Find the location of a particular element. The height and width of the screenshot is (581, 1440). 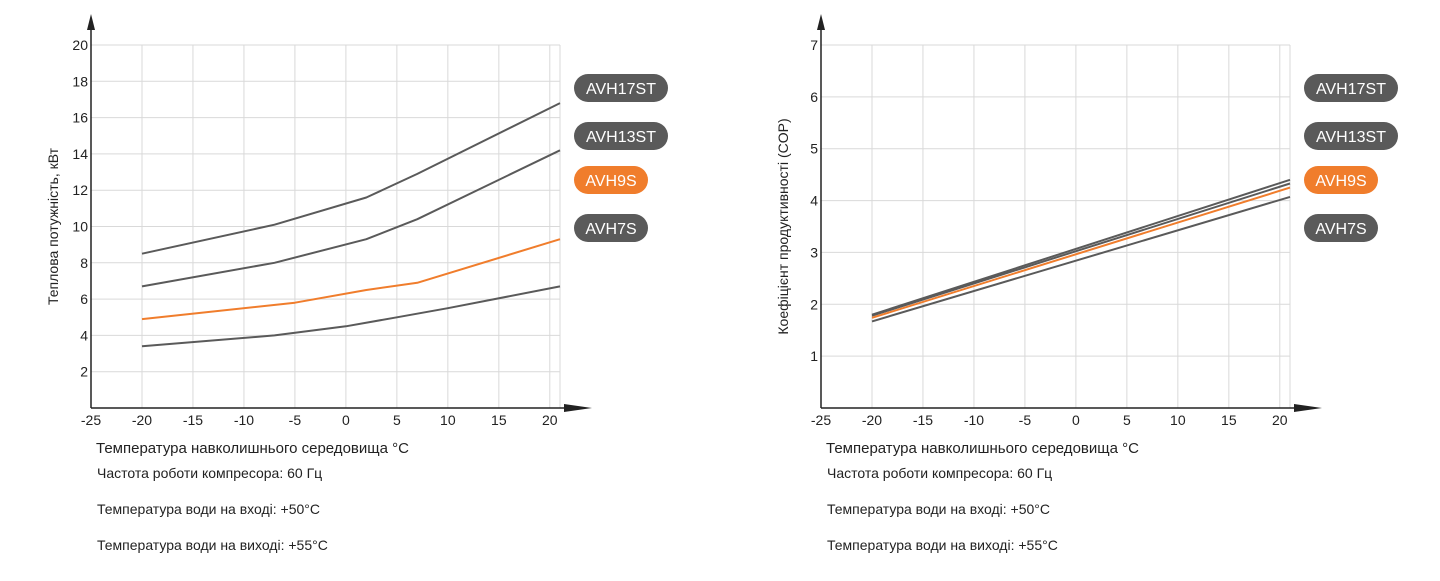

y-tick-label: 8 is located at coordinates (84, 263).